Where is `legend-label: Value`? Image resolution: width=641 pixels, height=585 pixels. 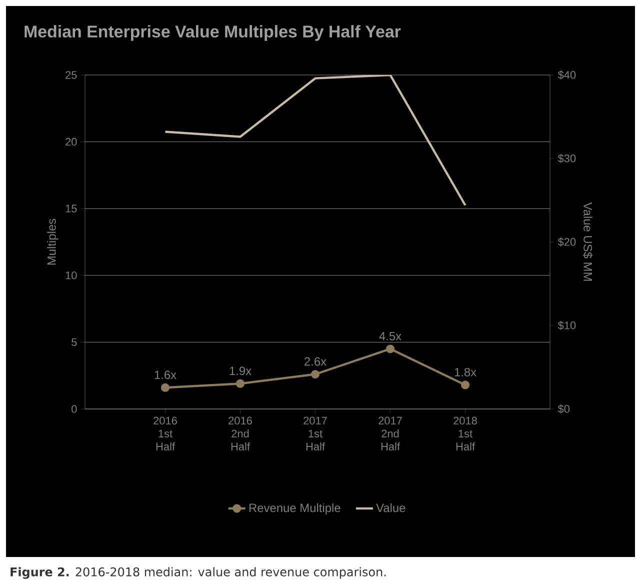 legend-label: Value is located at coordinates (391, 507).